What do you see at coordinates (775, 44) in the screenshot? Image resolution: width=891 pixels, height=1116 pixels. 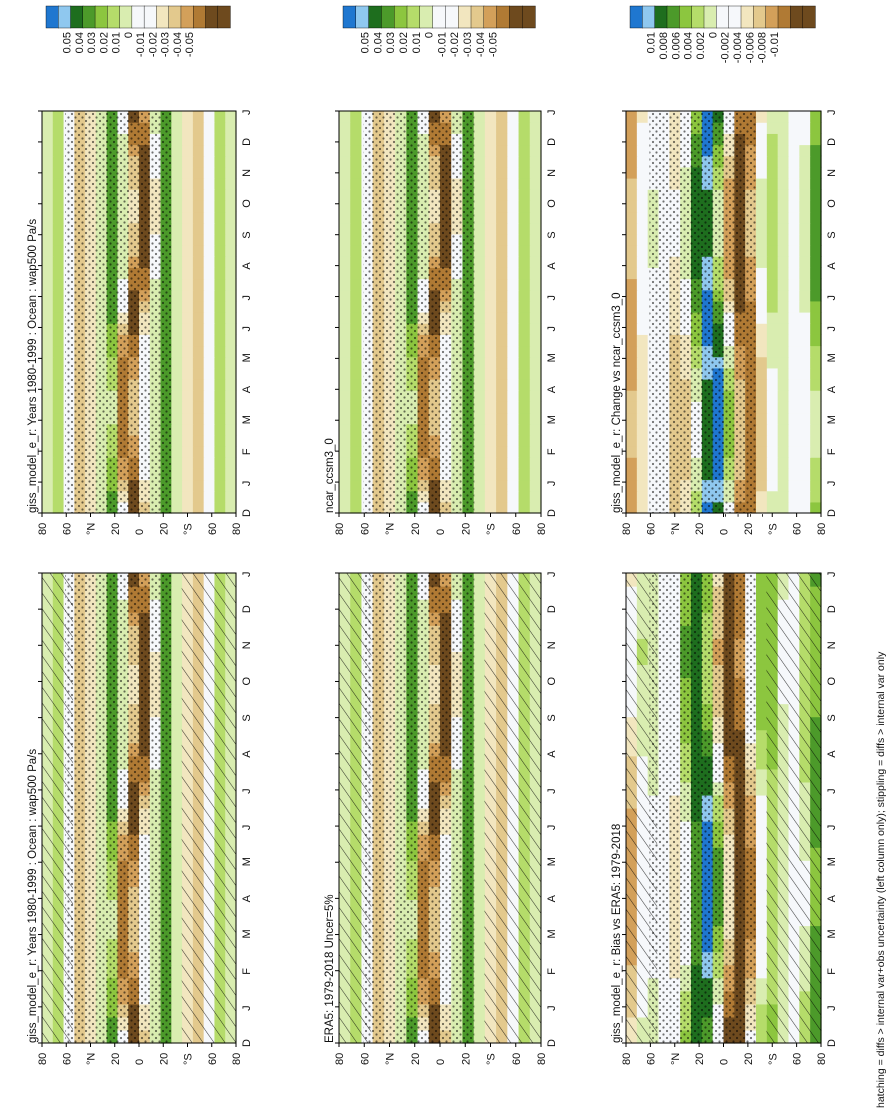 I see `colorbar-label: -0.01` at bounding box center [775, 44].